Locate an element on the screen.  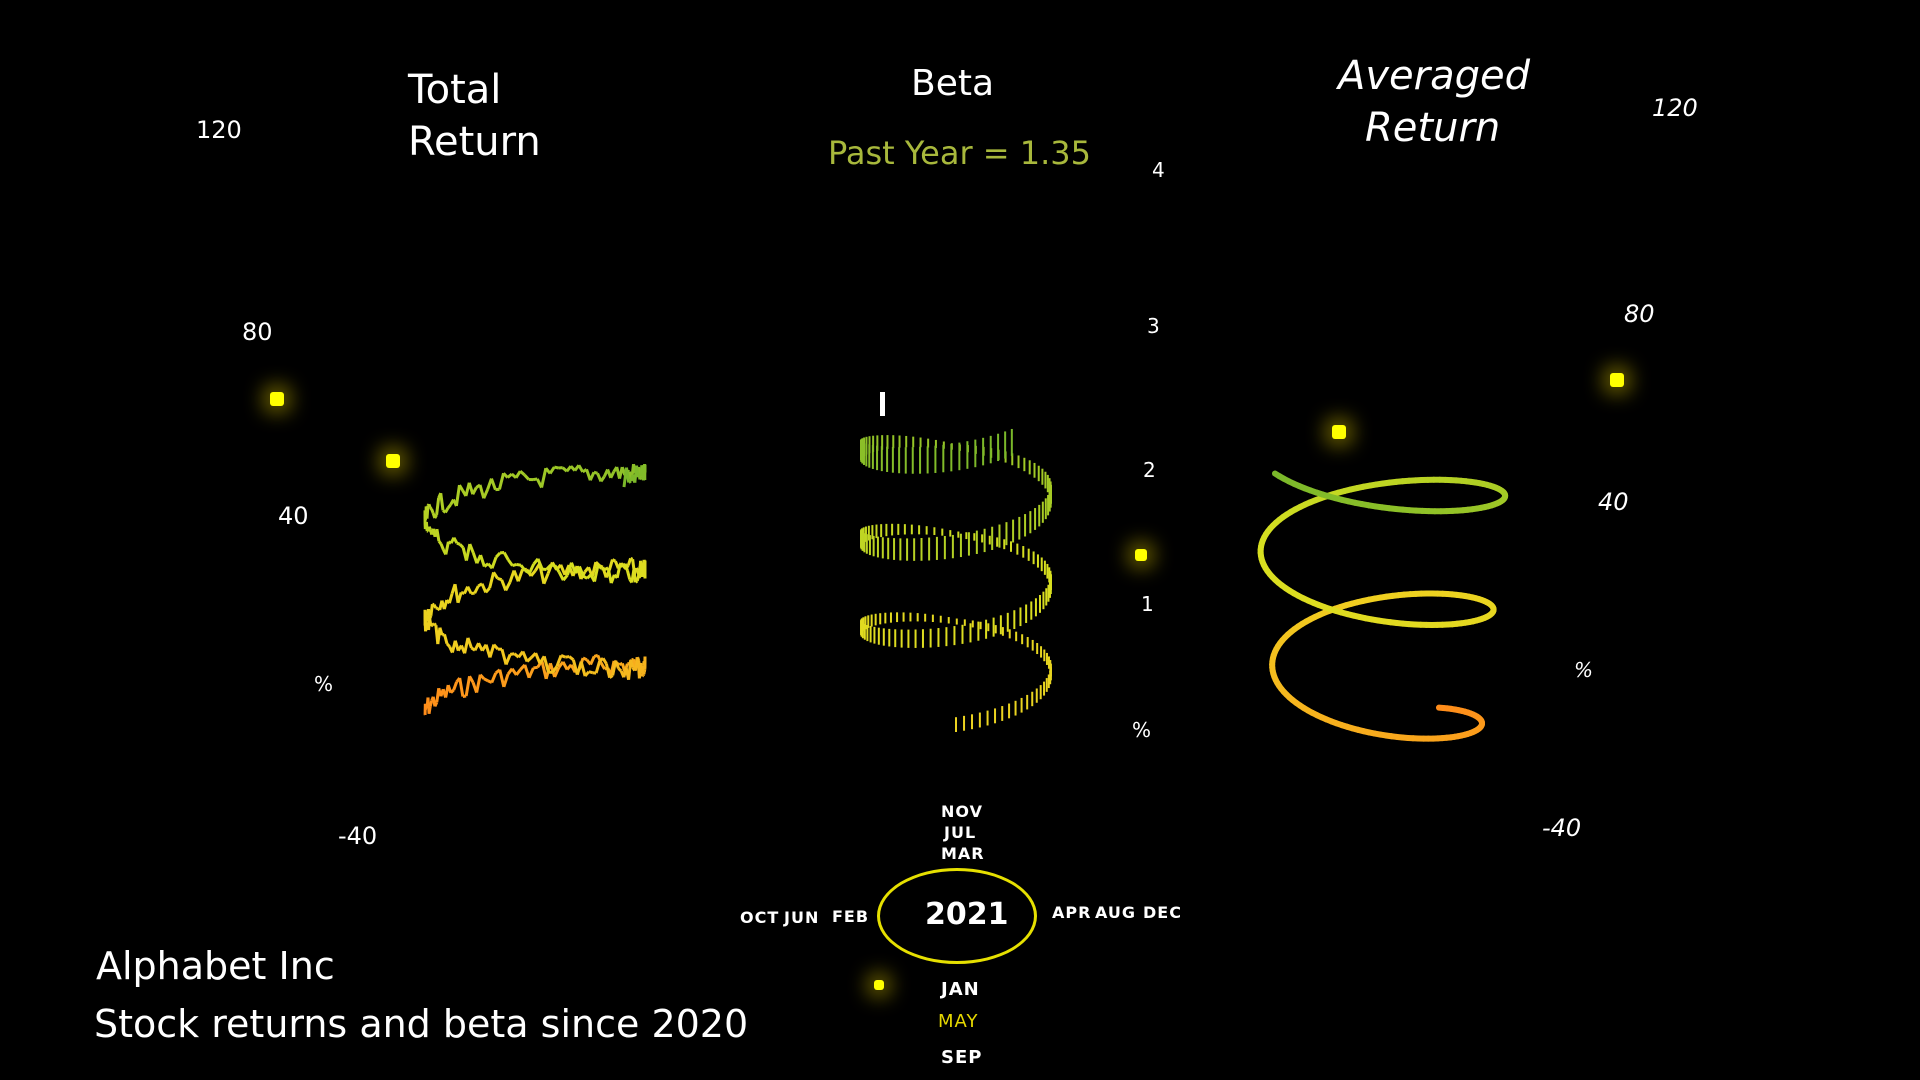
year-selector-ring is located at coordinates (957, 916).